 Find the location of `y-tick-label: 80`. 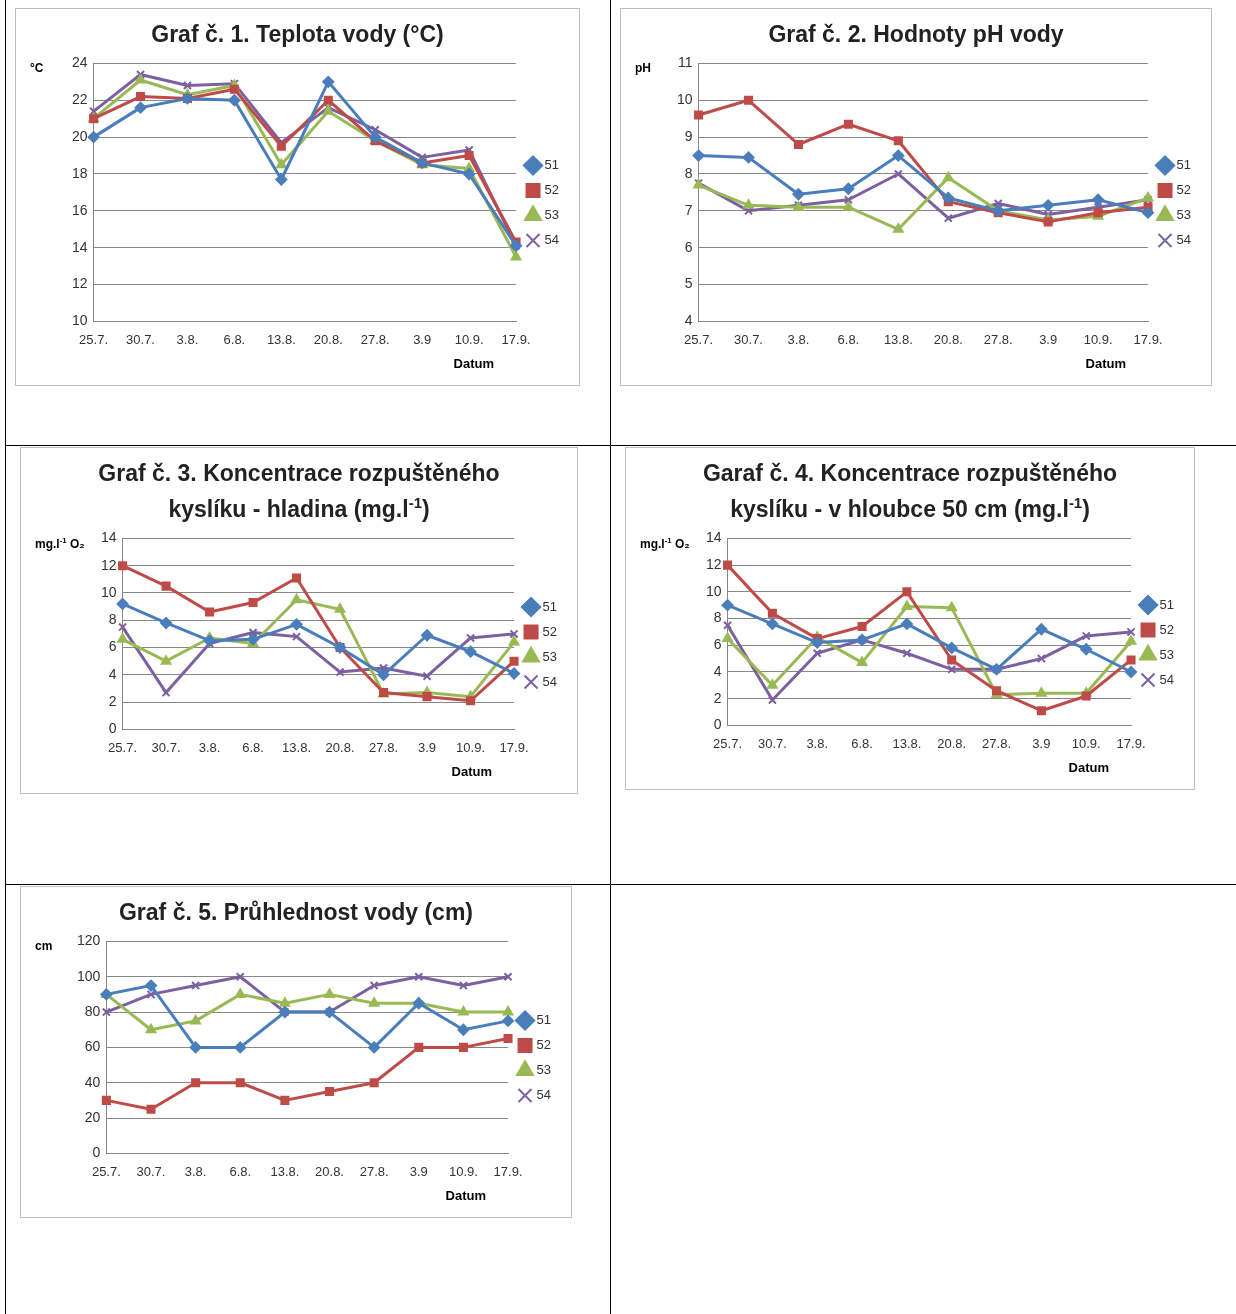

y-tick-label: 80 is located at coordinates (92, 1010).